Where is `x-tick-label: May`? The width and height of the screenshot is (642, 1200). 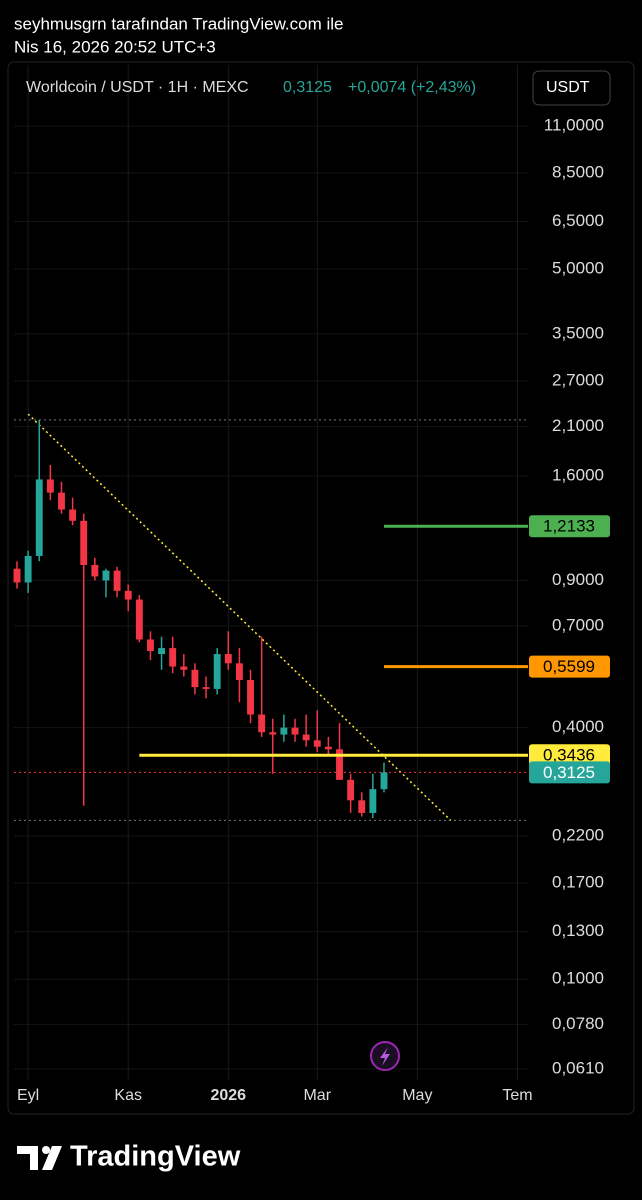 x-tick-label: May is located at coordinates (417, 1095).